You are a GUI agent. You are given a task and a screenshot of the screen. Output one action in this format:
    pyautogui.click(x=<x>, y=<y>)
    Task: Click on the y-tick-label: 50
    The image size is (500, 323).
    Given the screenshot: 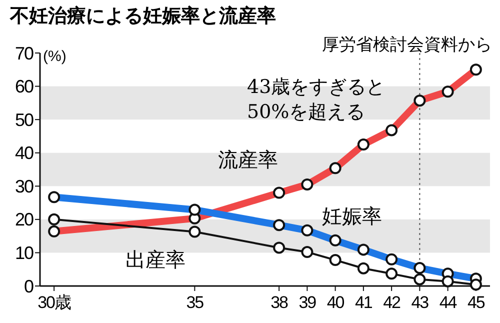 What is the action you would take?
    pyautogui.click(x=24, y=120)
    